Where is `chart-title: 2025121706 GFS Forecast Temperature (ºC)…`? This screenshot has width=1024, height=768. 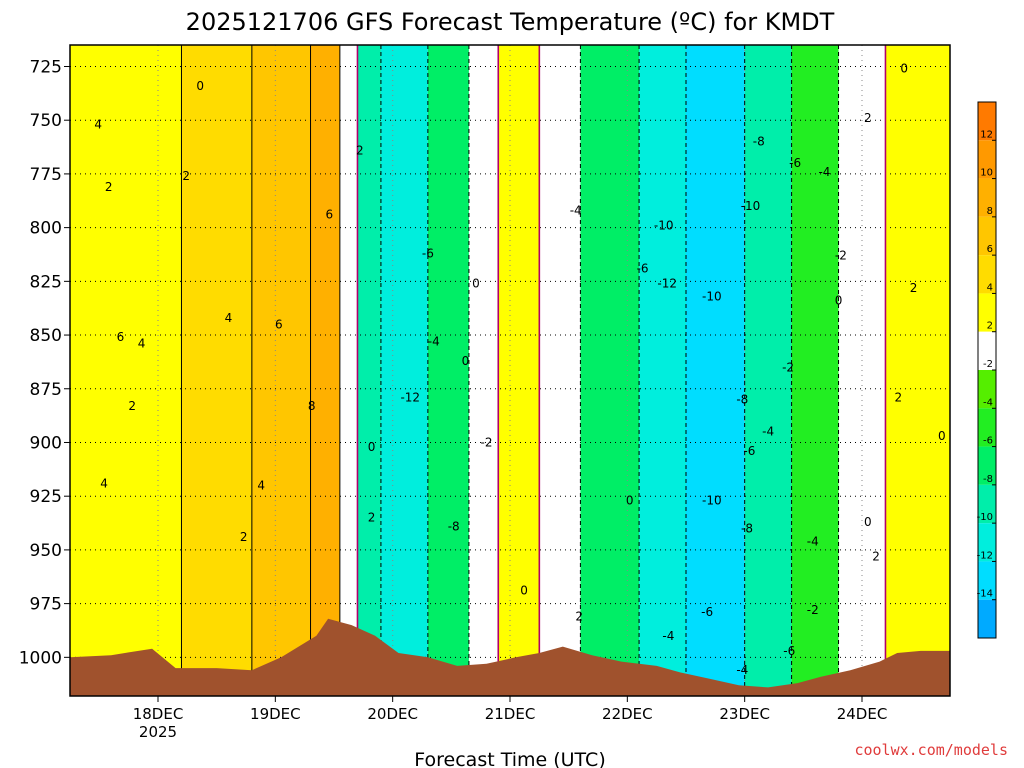
chart-title: 2025121706 GFS Forecast Temperature (ºC)… is located at coordinates (510, 22).